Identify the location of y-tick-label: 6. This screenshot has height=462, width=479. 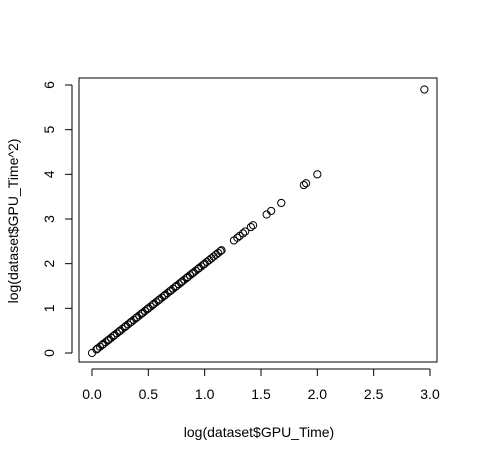
(49, 85).